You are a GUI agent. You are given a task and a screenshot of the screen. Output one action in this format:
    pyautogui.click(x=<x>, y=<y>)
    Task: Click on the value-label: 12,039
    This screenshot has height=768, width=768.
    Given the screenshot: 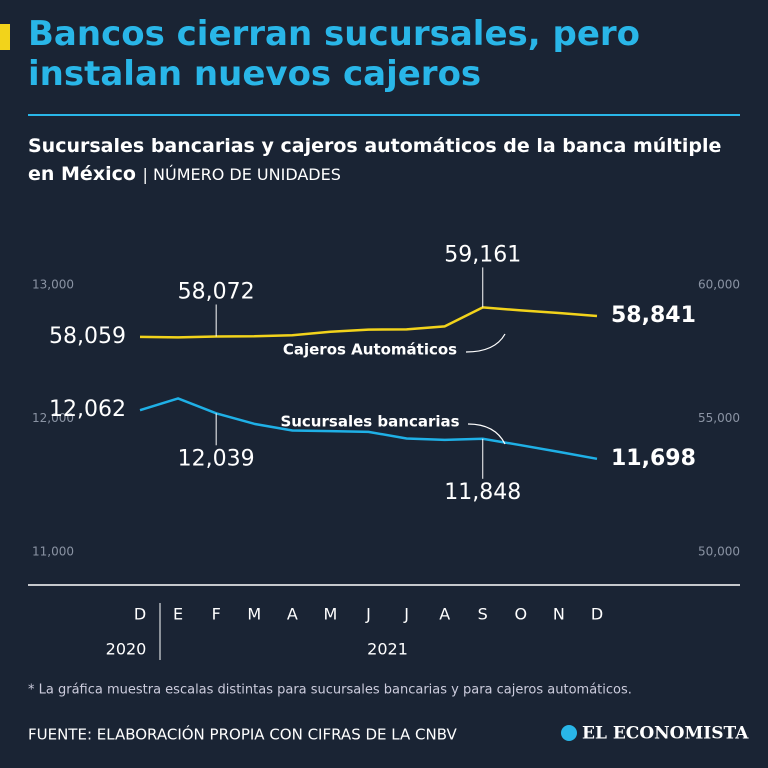 What is the action you would take?
    pyautogui.click(x=216, y=458)
    